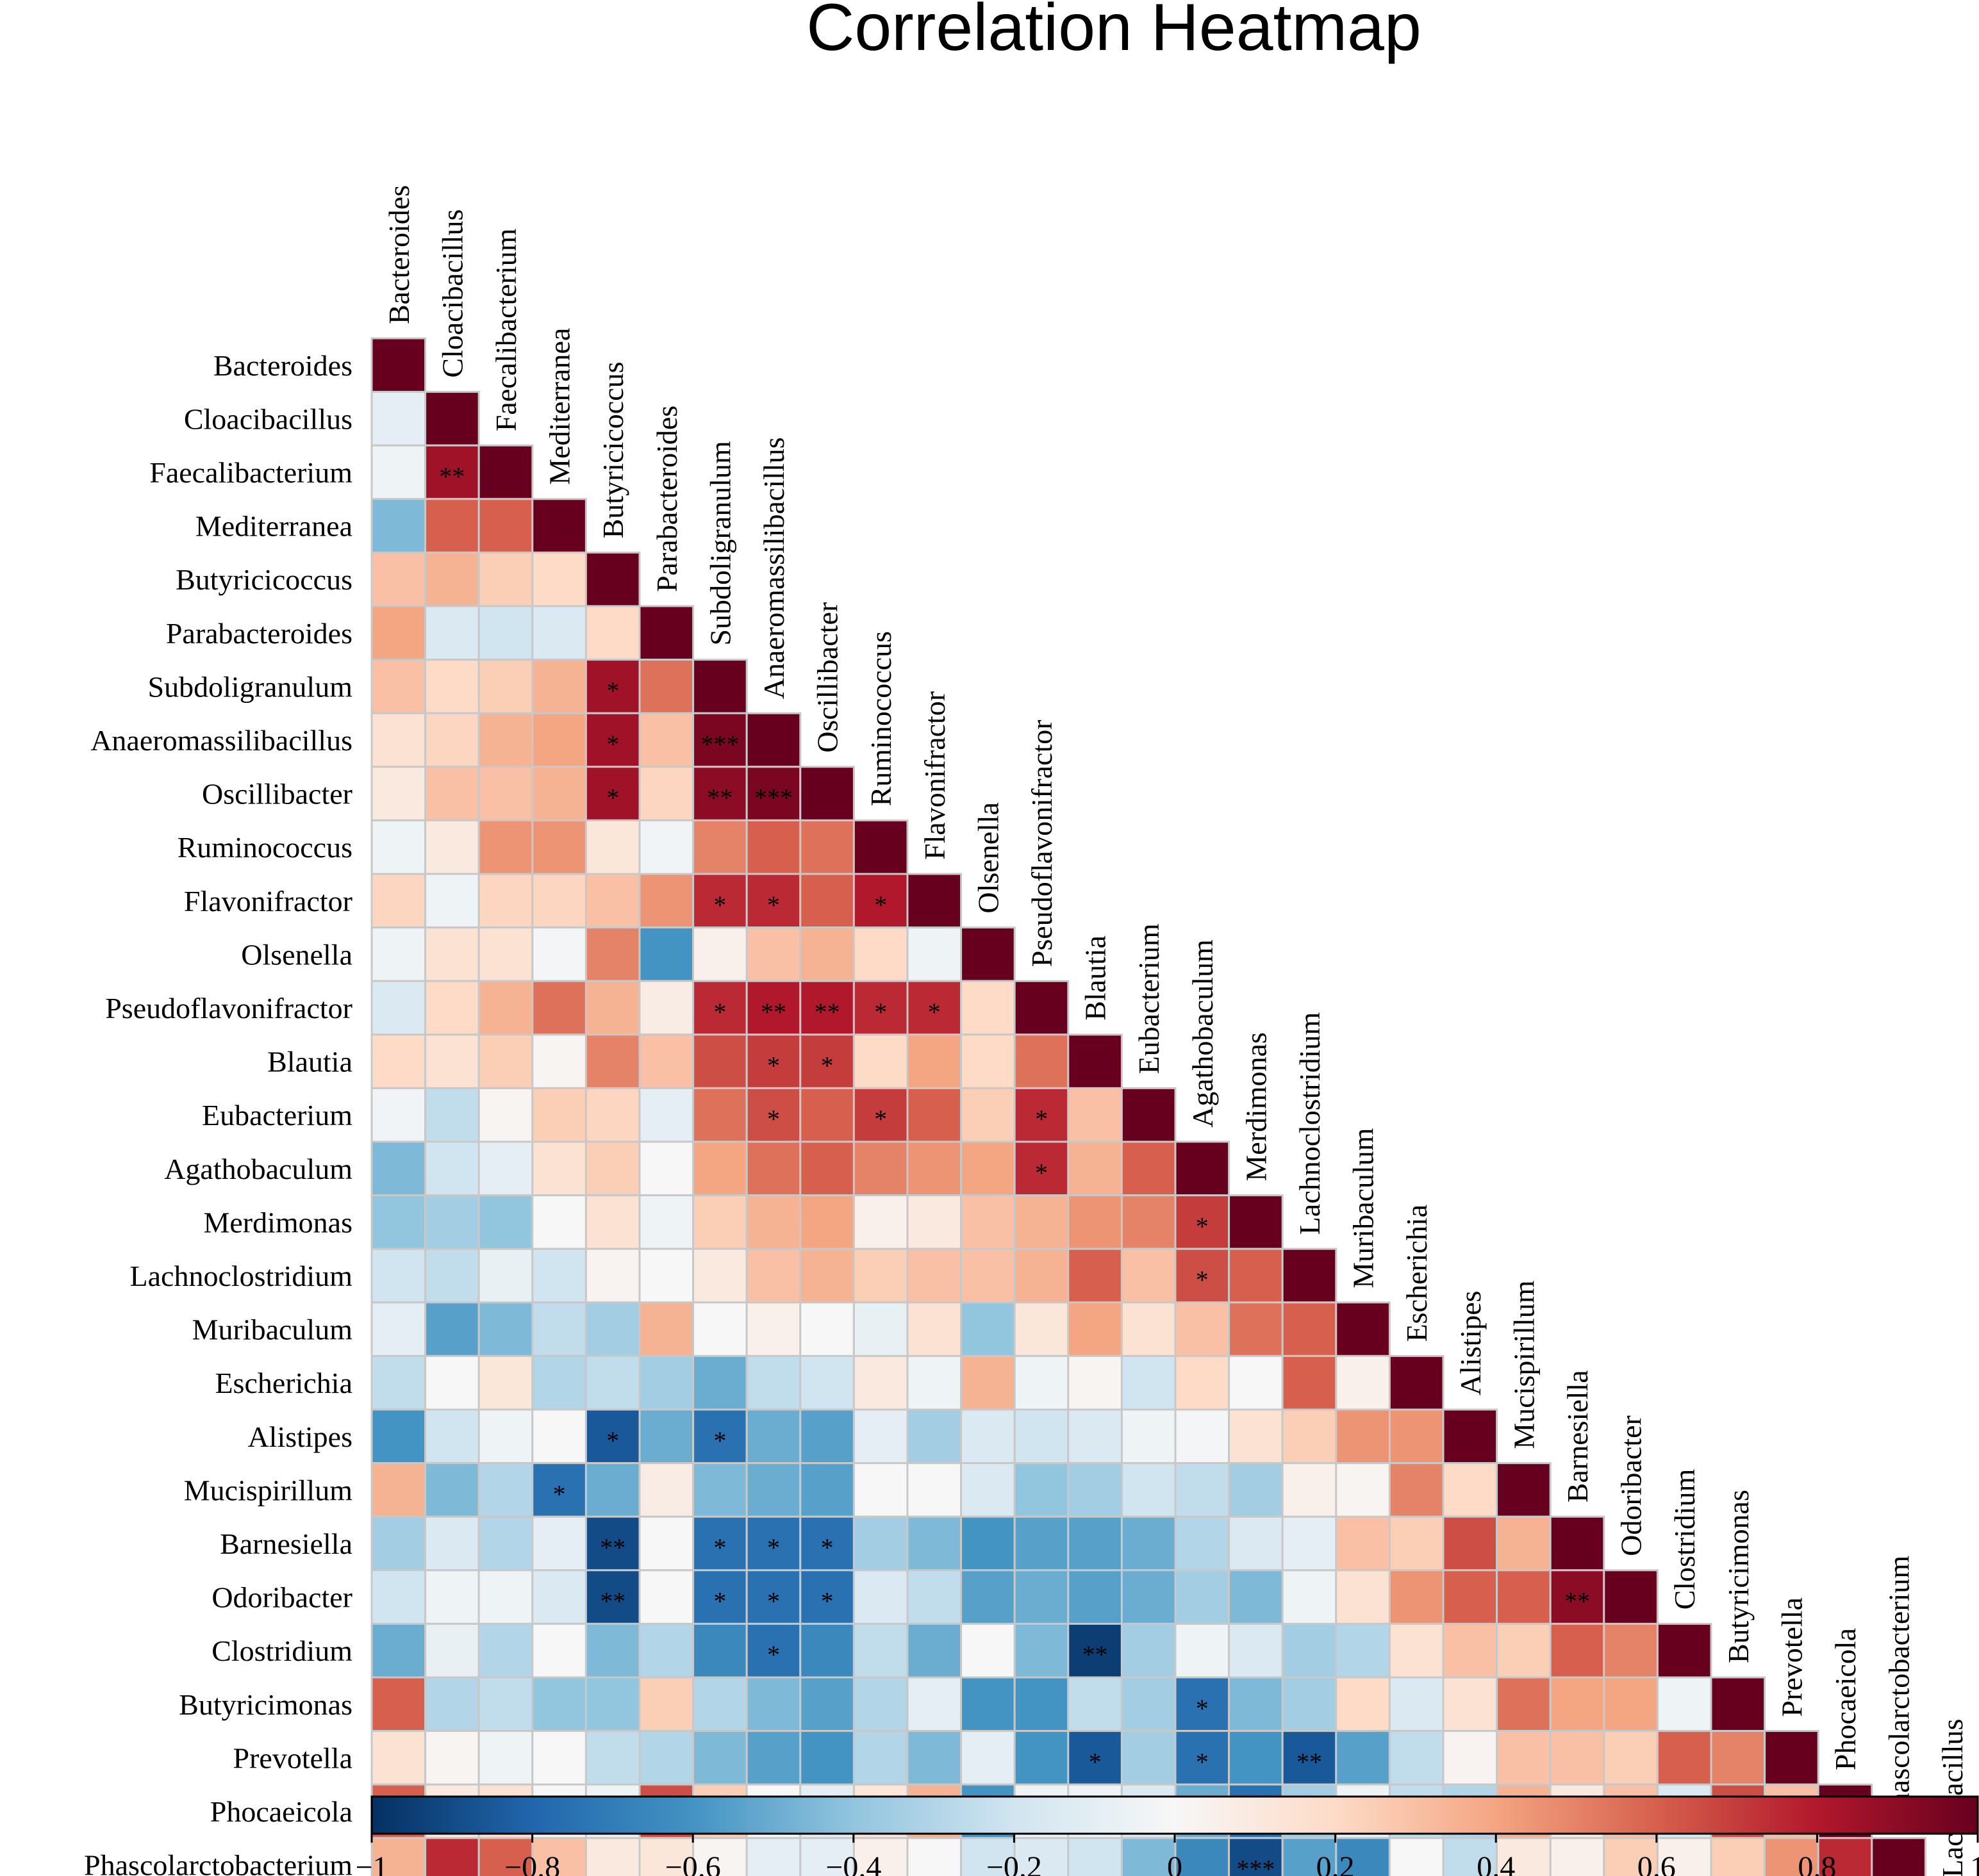 Image resolution: width=1979 pixels, height=1876 pixels. What do you see at coordinates (827, 1012) in the screenshot?
I see `significance-marker-12-8: **` at bounding box center [827, 1012].